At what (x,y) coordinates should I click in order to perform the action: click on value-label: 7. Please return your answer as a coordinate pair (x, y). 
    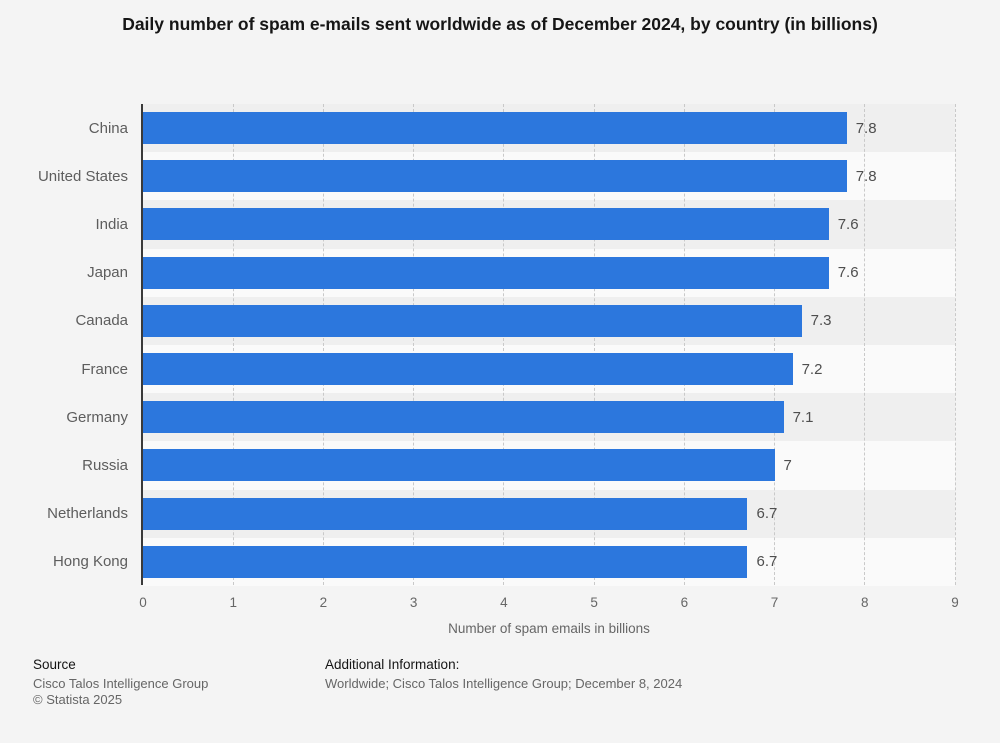
    Looking at the image, I should click on (787, 465).